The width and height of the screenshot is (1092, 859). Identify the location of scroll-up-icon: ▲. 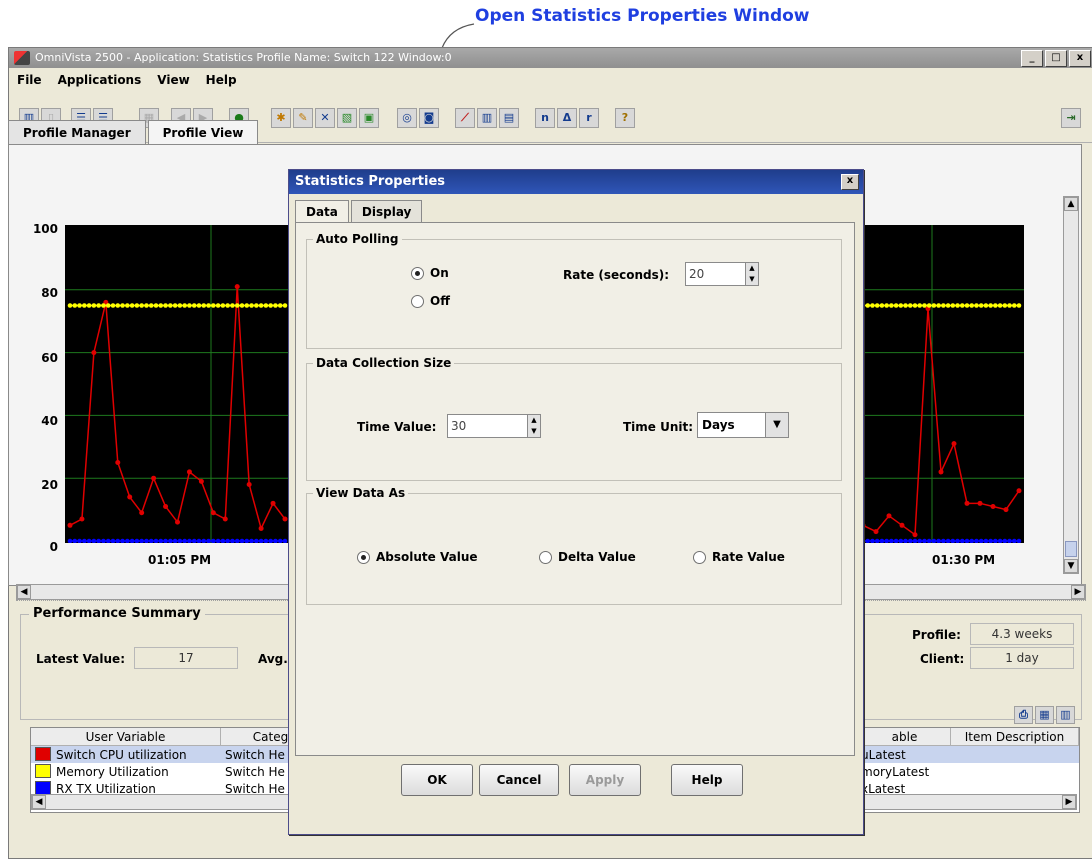
(1071, 204).